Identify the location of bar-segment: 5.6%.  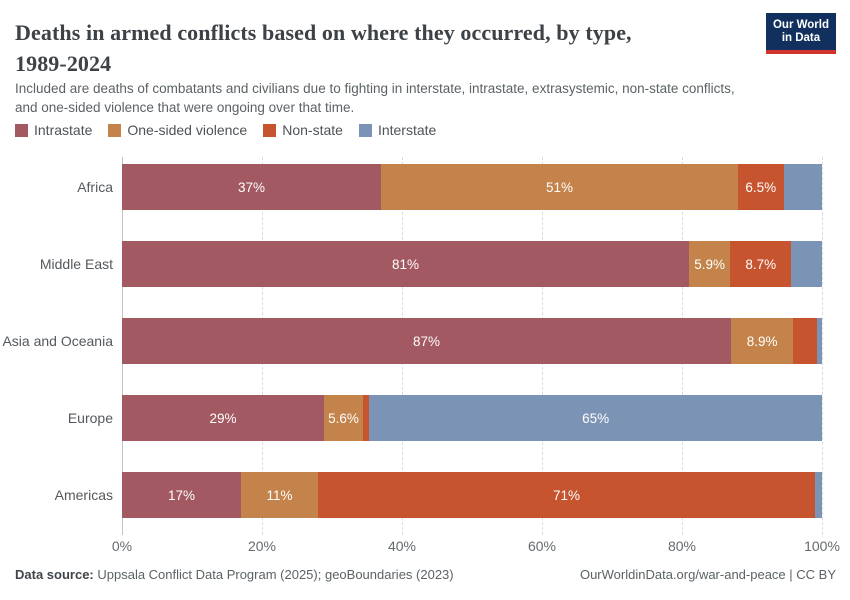
(343, 418).